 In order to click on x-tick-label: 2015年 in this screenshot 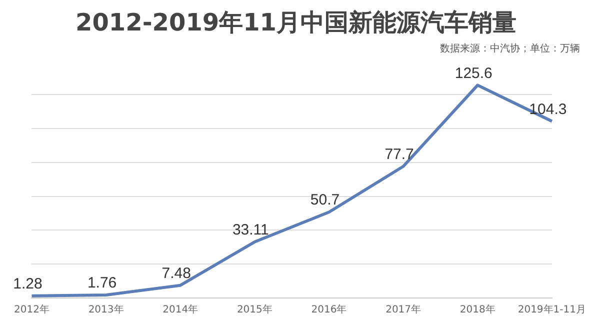, I will do `click(254, 310)`.